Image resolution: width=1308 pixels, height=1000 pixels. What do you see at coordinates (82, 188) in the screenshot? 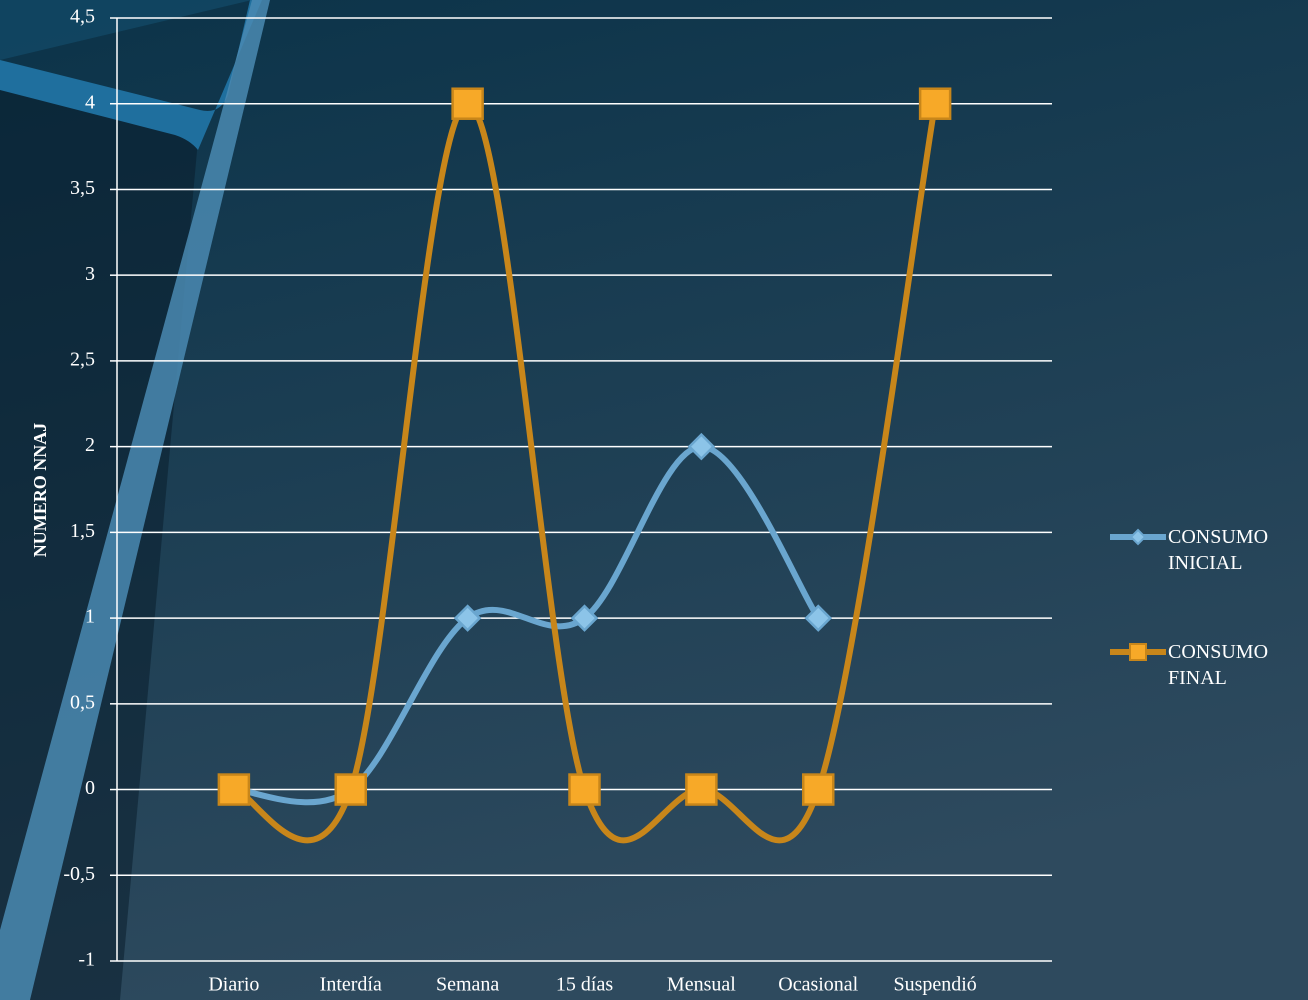
I see `y-tick-label: 3,5` at bounding box center [82, 188].